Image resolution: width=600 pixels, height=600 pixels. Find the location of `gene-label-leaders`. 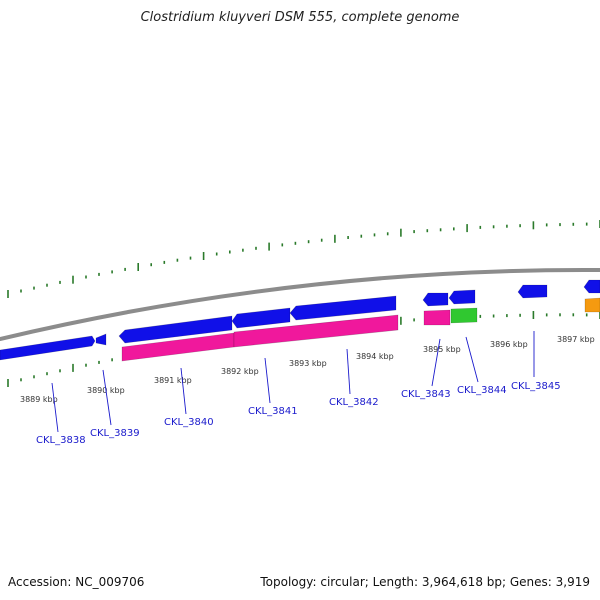

gene-label-leaders is located at coordinates (293, 382).